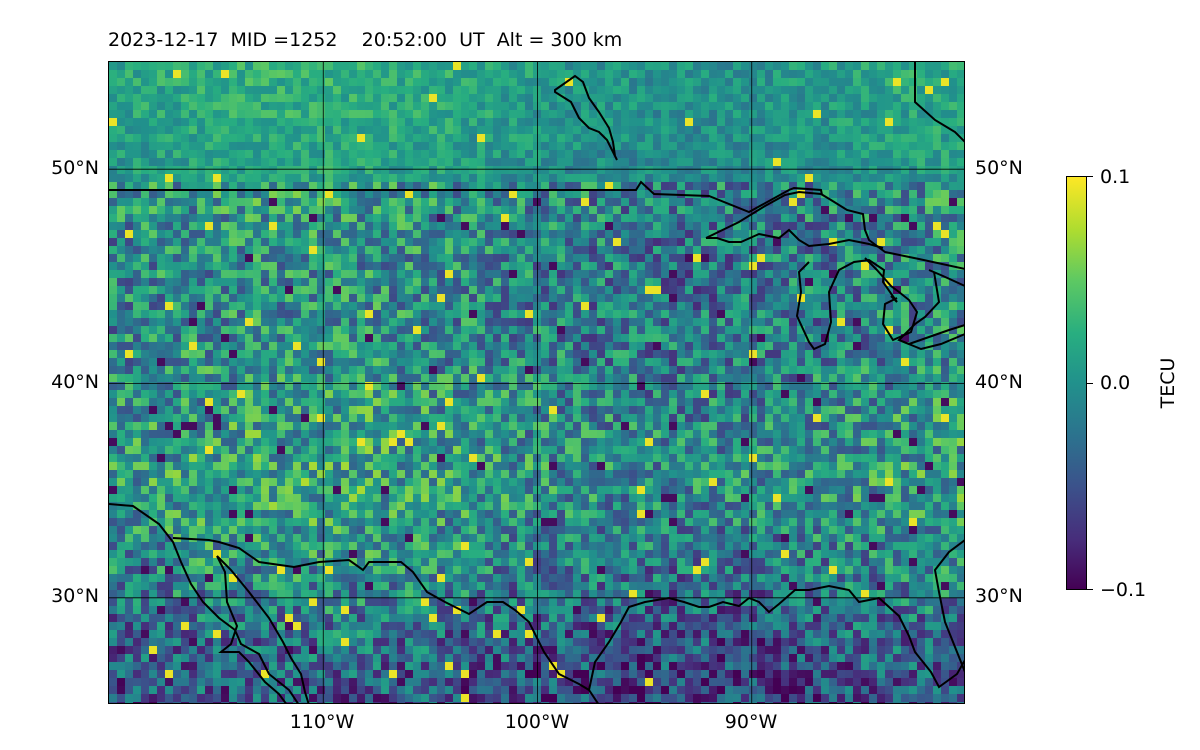 This screenshot has width=1200, height=750. I want to click on colorbar-tick-label-max: 0.1, so click(1115, 177).